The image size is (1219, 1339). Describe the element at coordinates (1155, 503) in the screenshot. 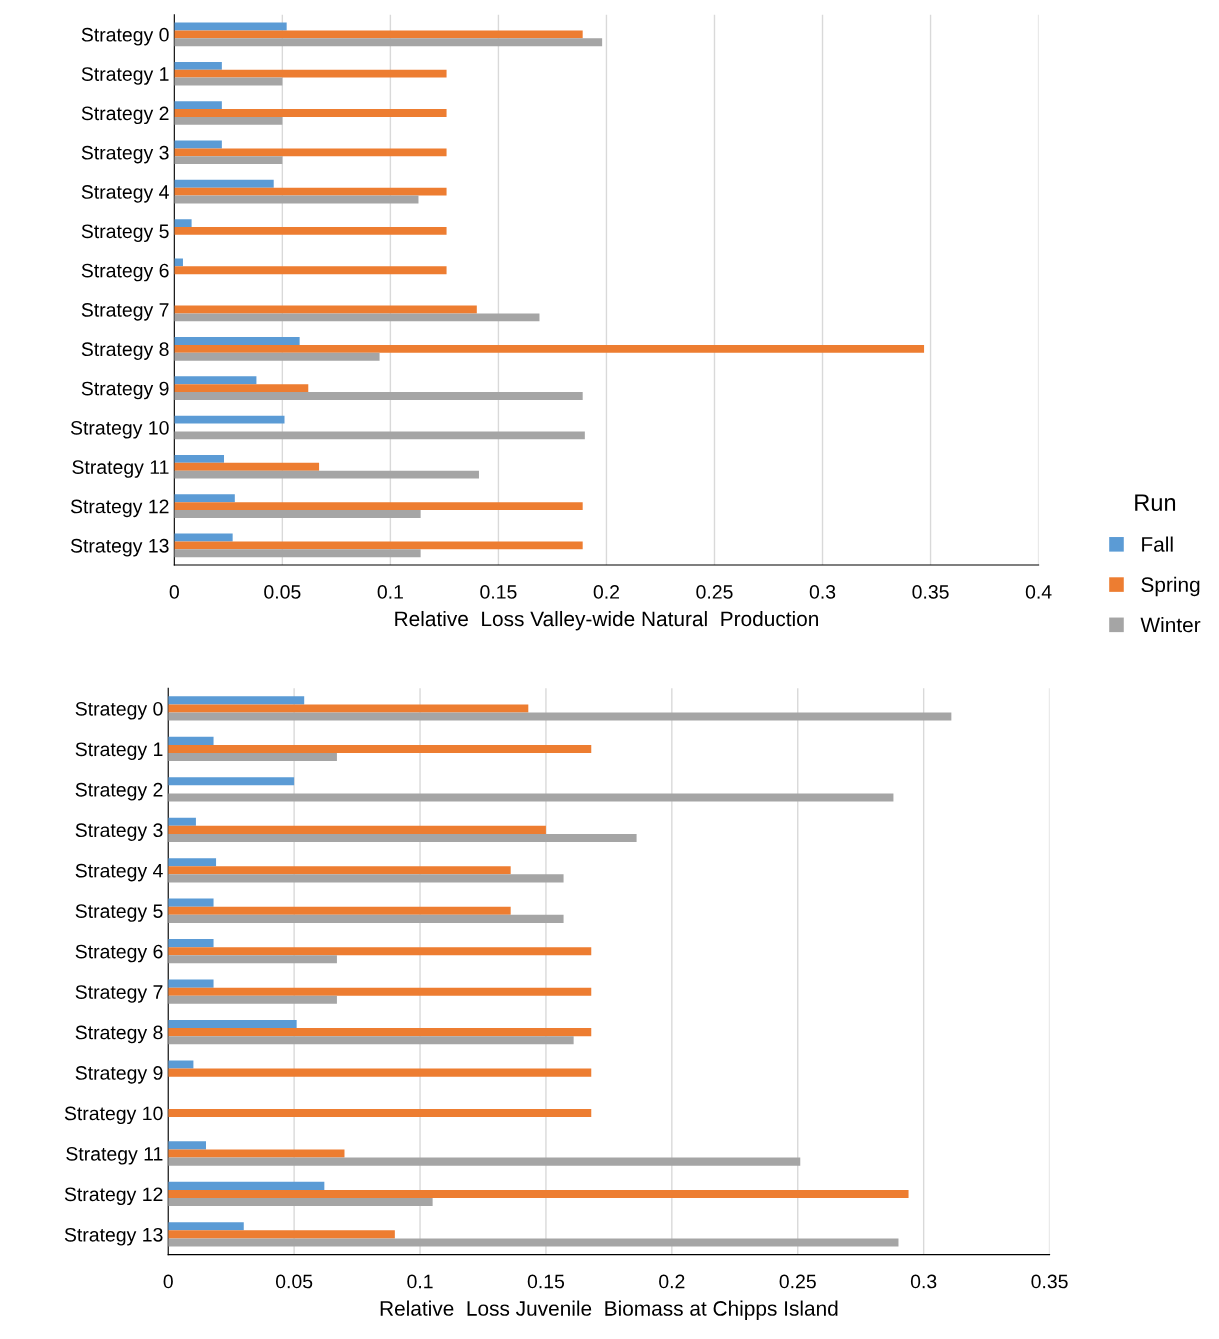

I see `legend-title: Run` at that location.